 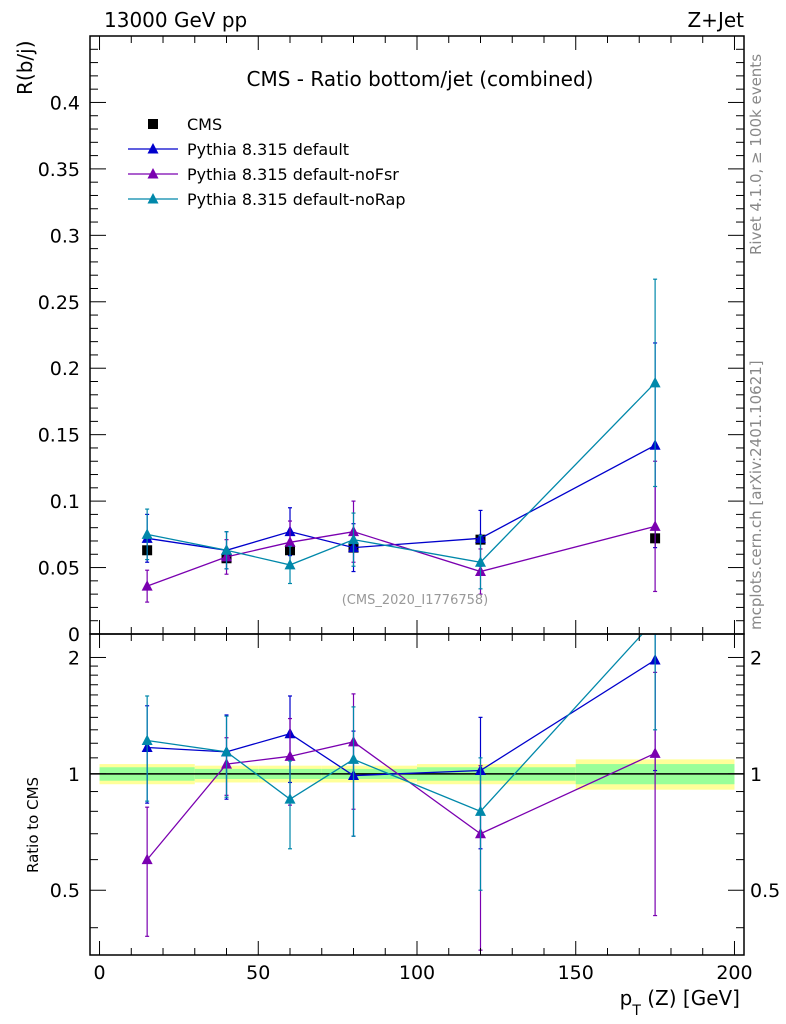 What do you see at coordinates (175, 20) in the screenshot?
I see `energy-label: 13000 GeV pp` at bounding box center [175, 20].